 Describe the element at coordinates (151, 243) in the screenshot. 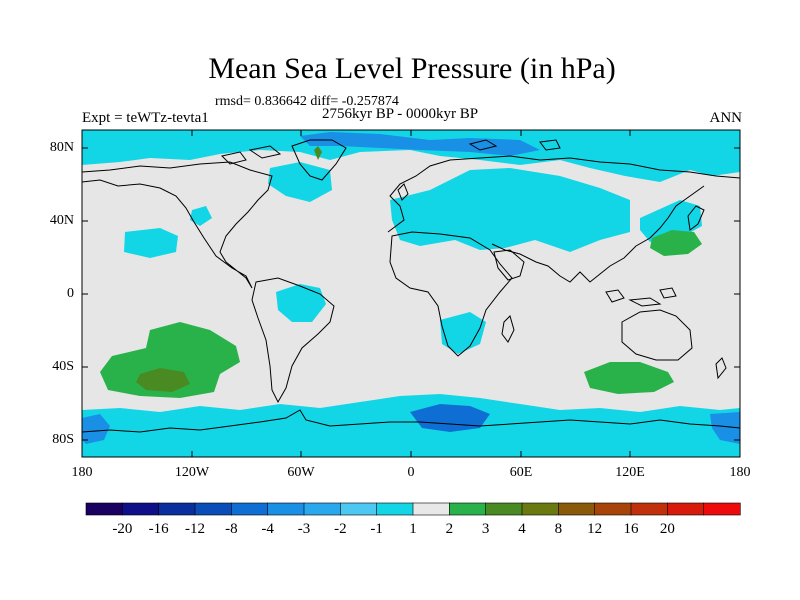

I see `north-pacific-low` at that location.